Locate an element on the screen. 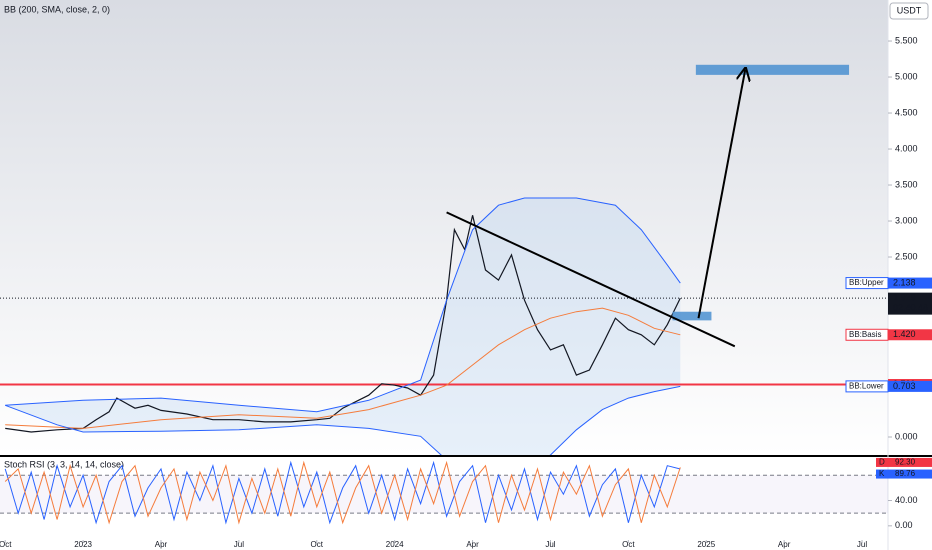  y-tick-label: 3.500 is located at coordinates (906, 184).